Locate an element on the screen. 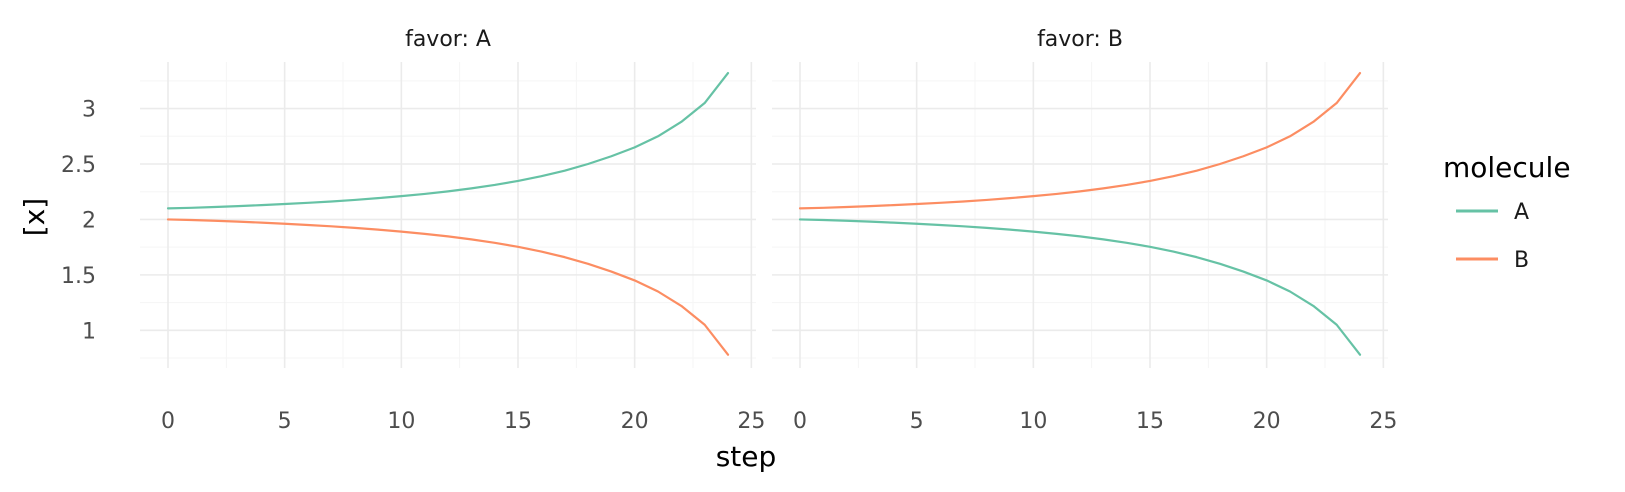  y-axis-tick-labels: 1 1.5 2 2.5 3 is located at coordinates (78, 221).